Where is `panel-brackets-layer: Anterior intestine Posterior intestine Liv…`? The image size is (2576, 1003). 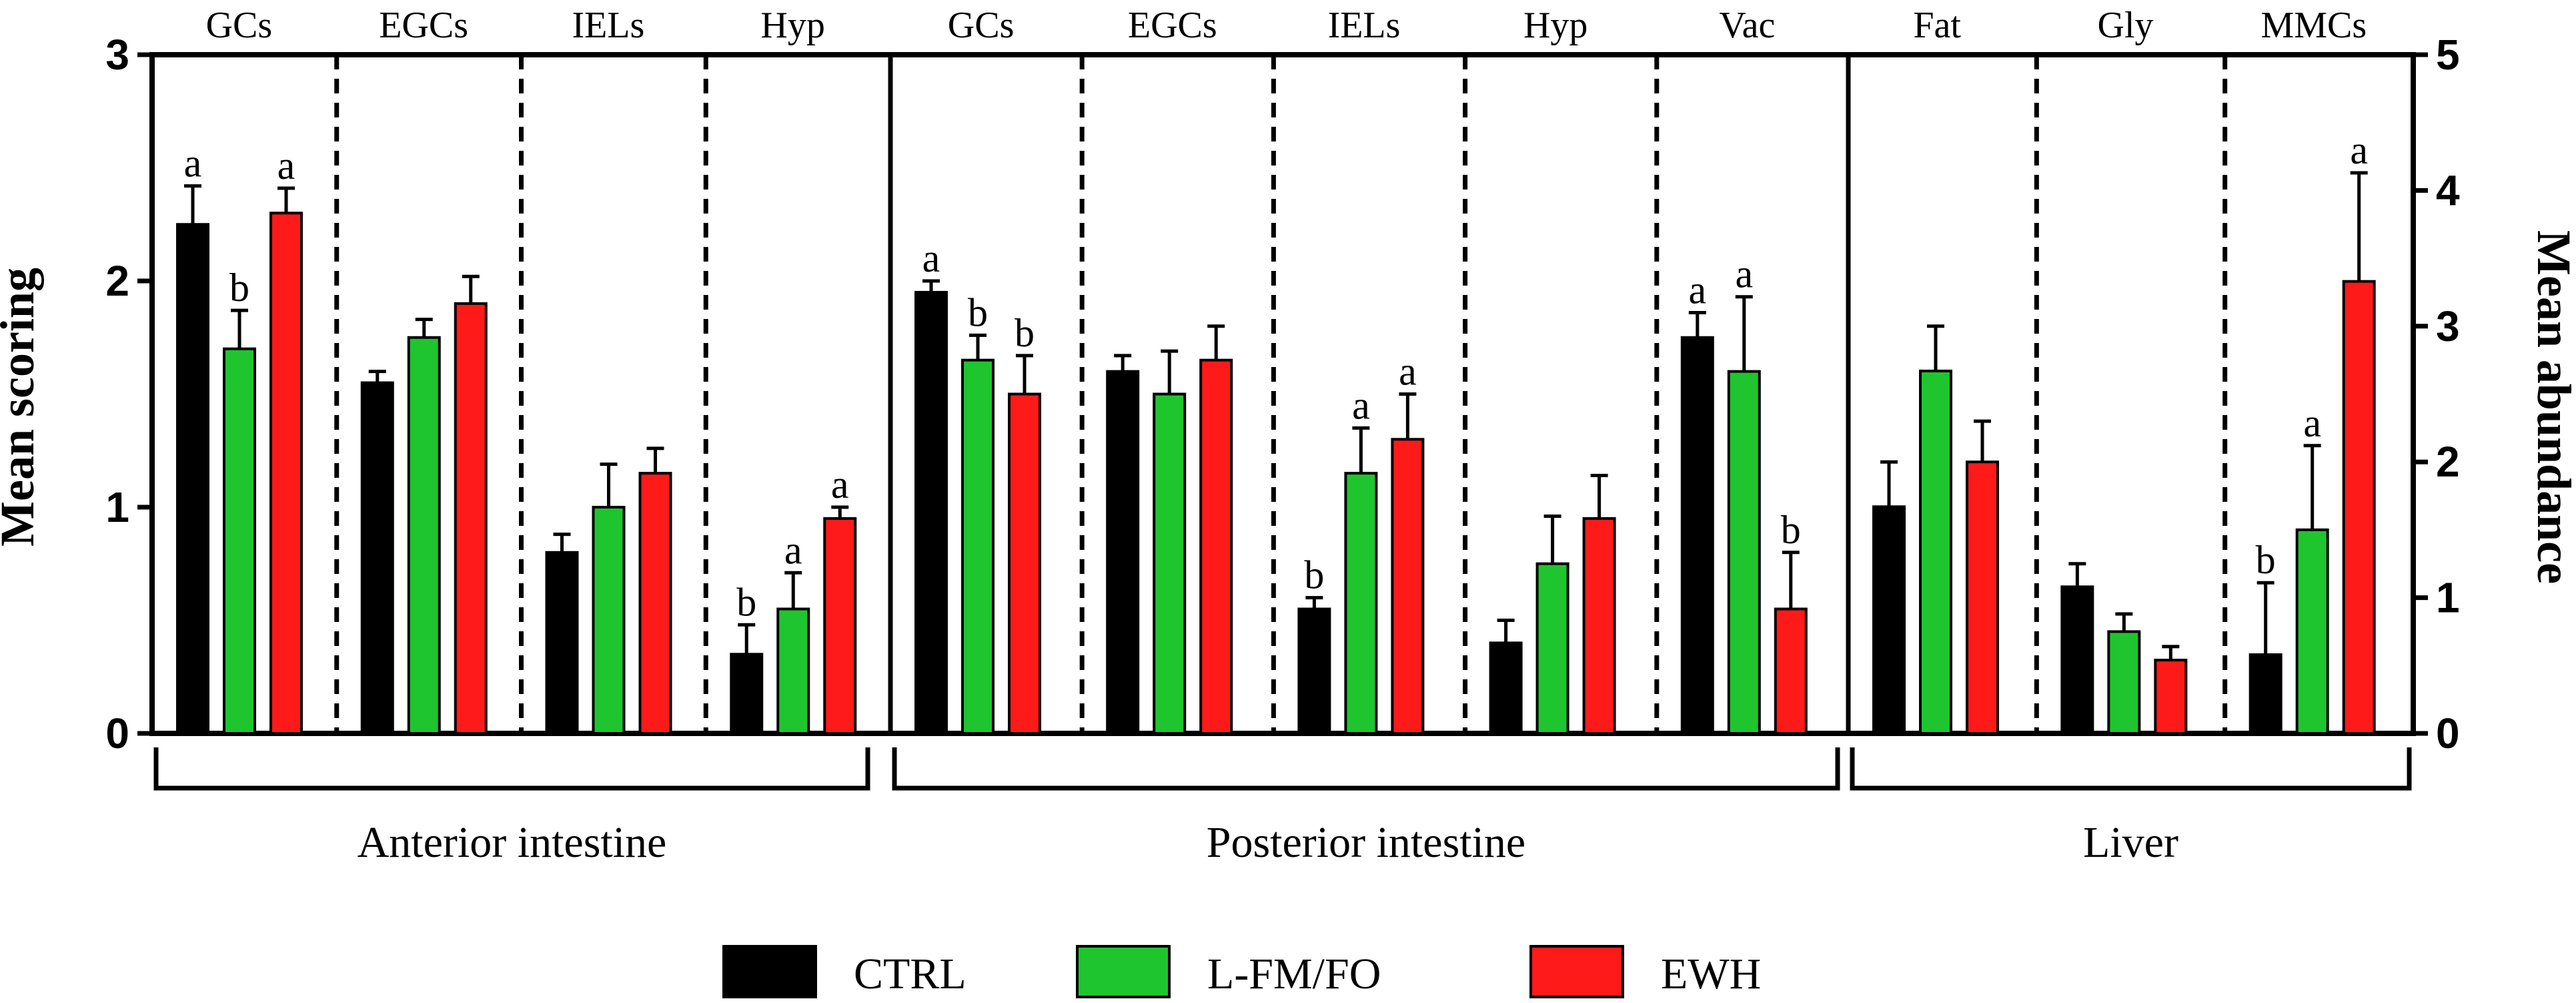
panel-brackets-layer: Anterior intestine Posterior intestine Liv… is located at coordinates (1282, 807).